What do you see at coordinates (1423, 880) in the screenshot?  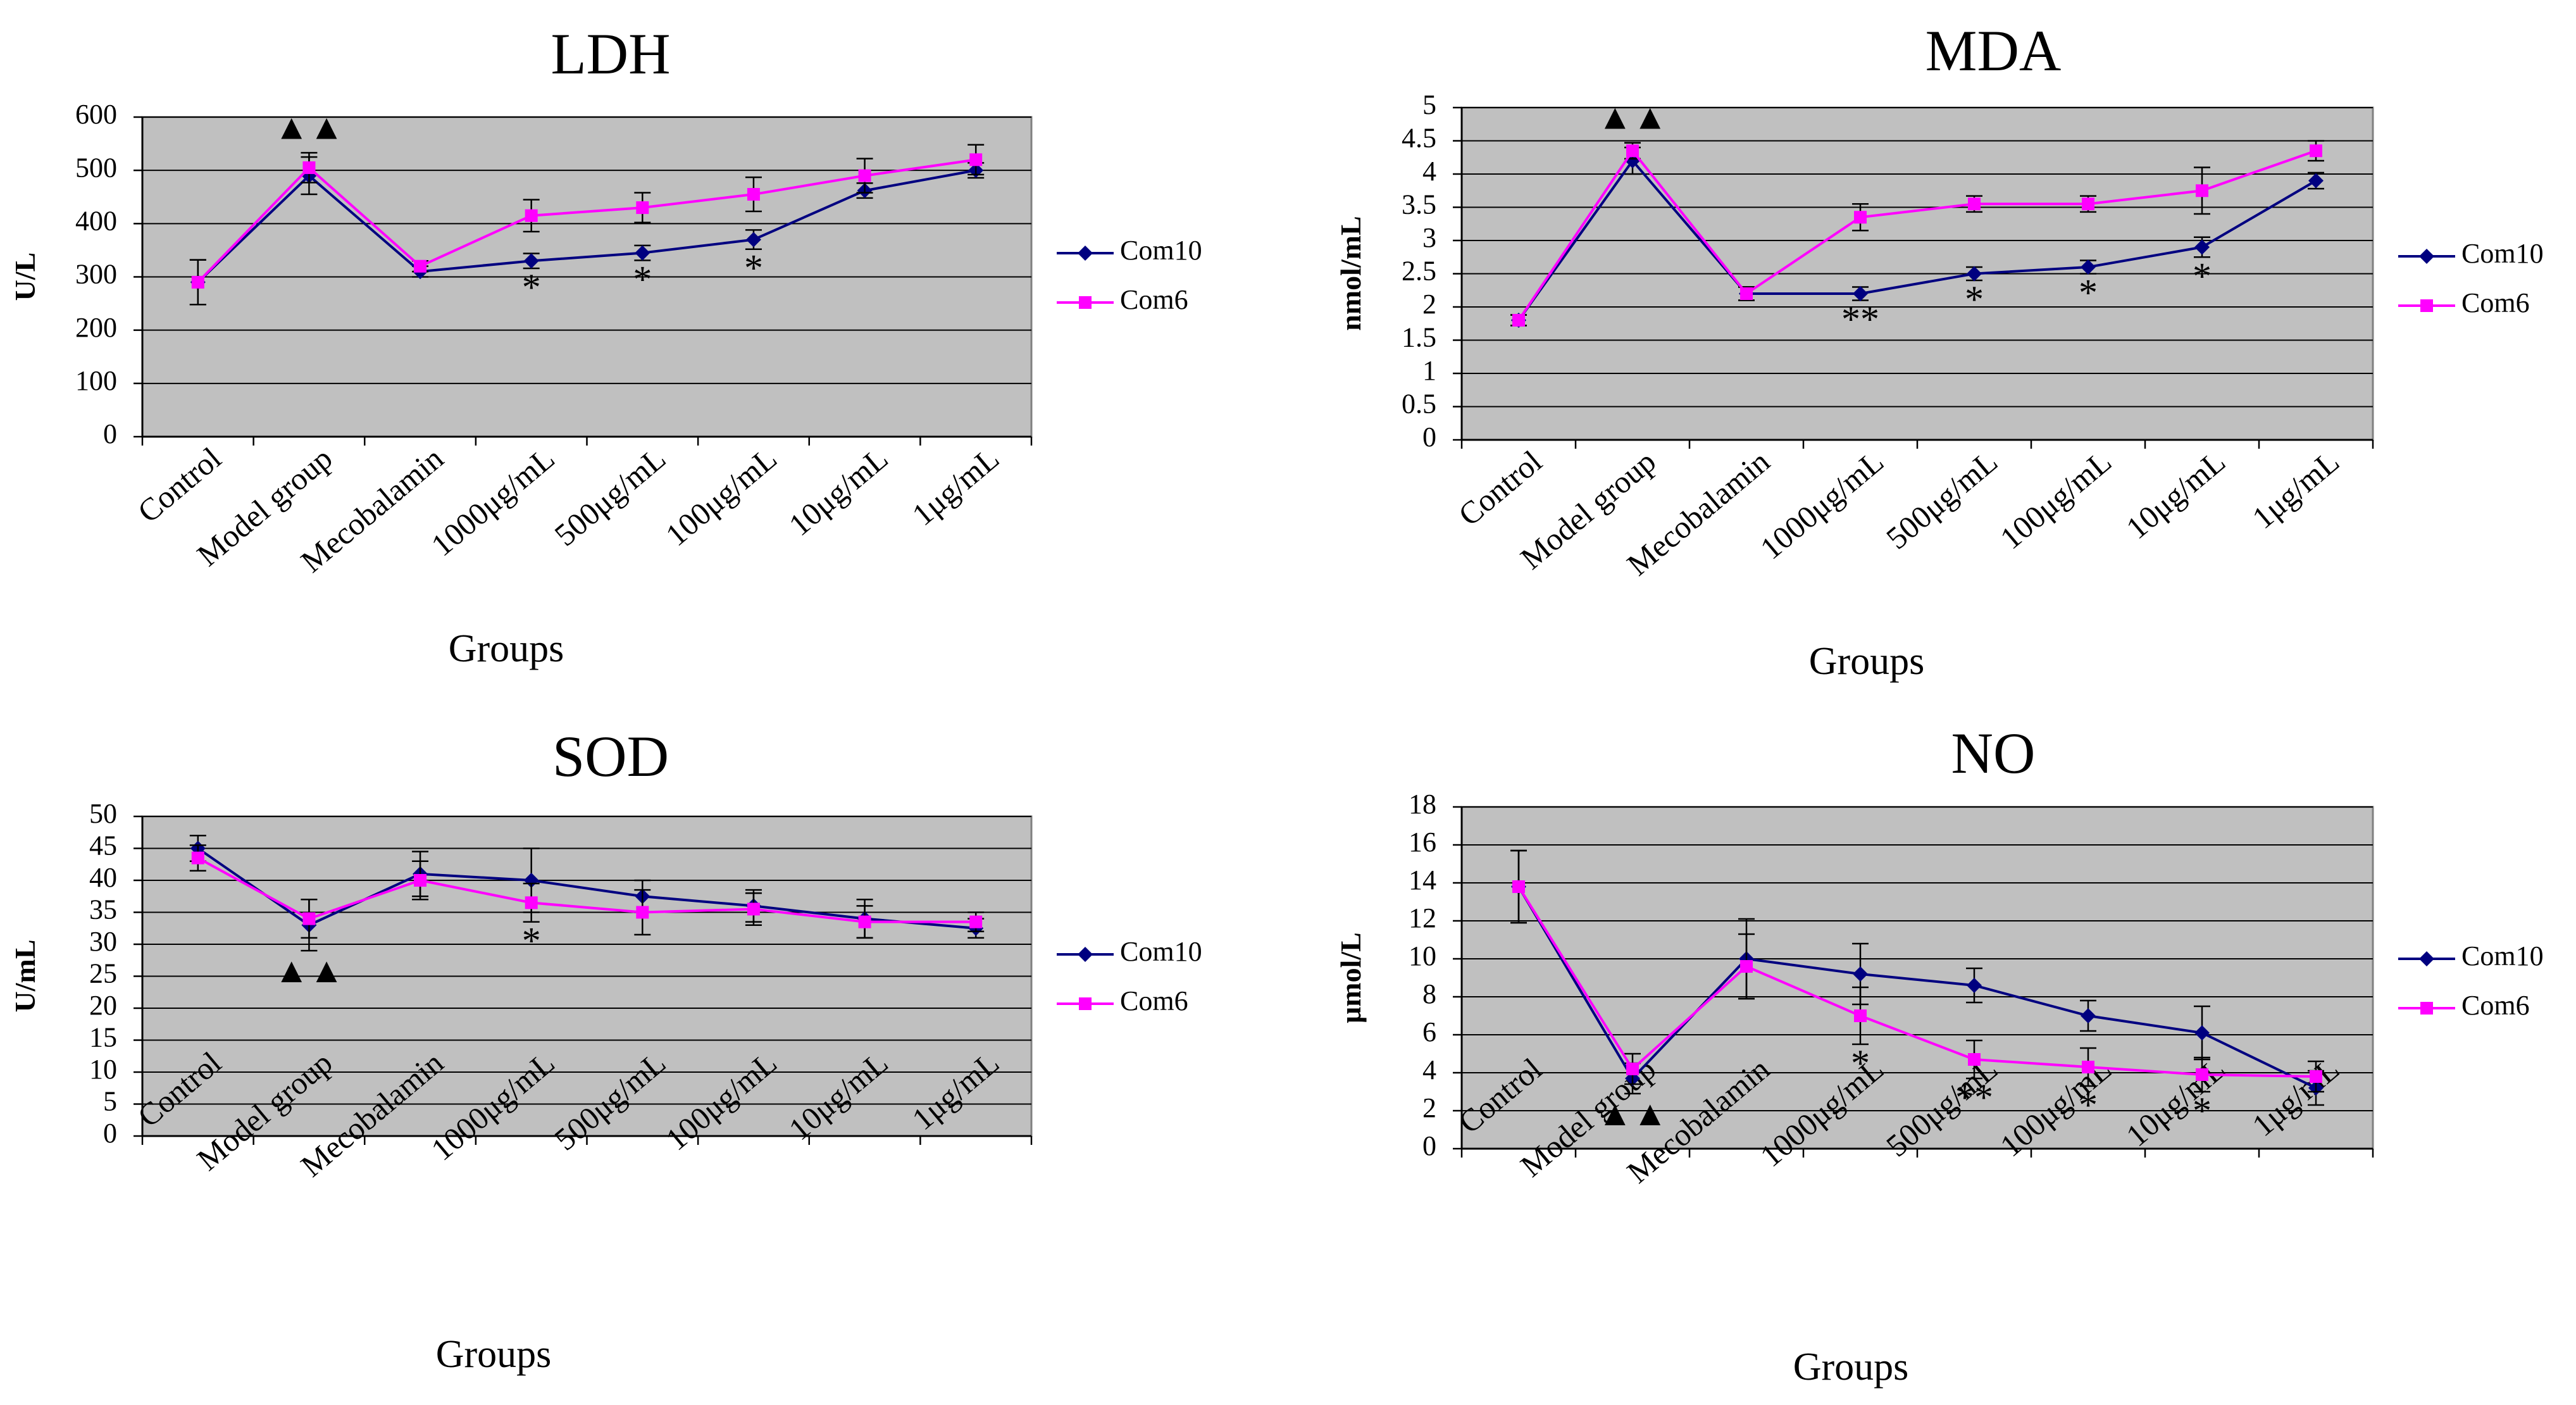 I see `y-tick-label: 14` at bounding box center [1423, 880].